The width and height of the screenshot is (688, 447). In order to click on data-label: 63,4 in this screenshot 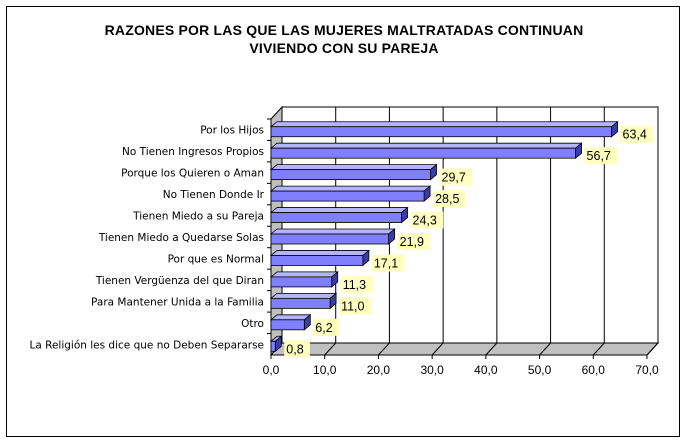, I will do `click(635, 135)`.